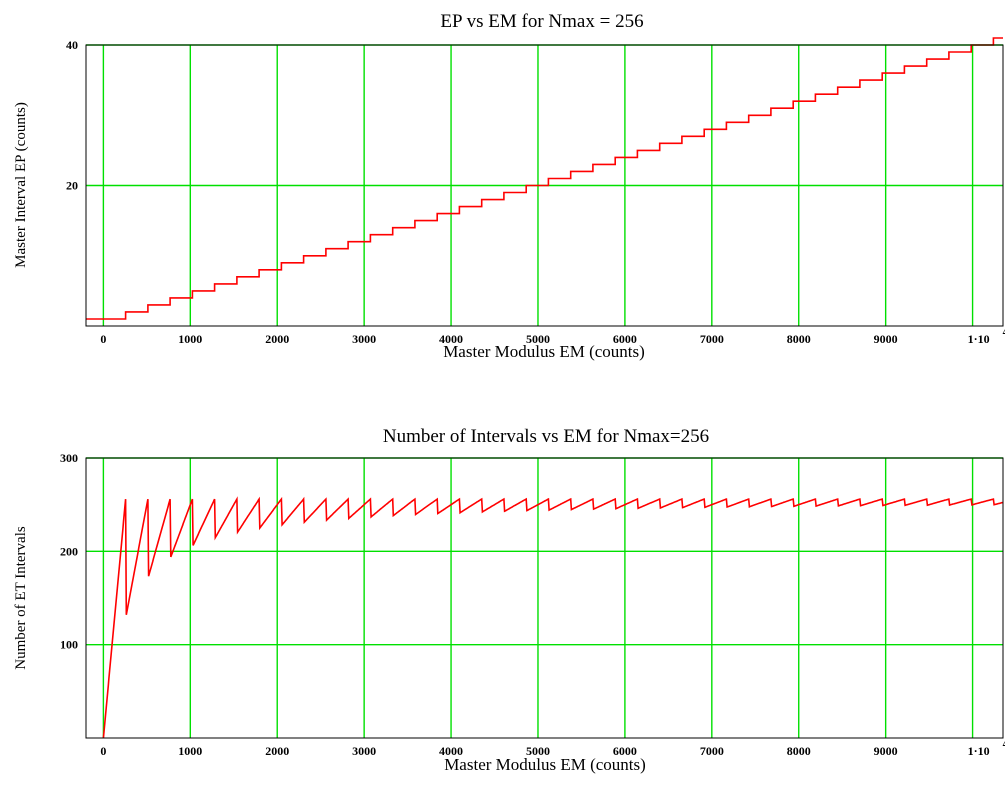 The image size is (1005, 805). I want to click on y-tick-label: 100, so click(69, 645).